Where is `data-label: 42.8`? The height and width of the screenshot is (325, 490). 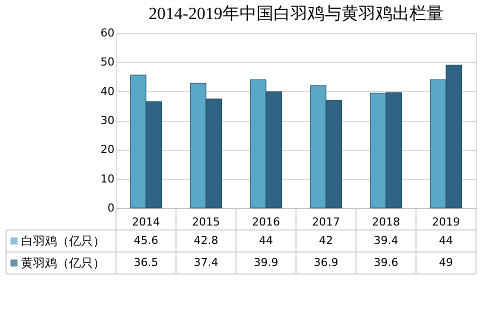 data-label: 42.8 is located at coordinates (206, 240).